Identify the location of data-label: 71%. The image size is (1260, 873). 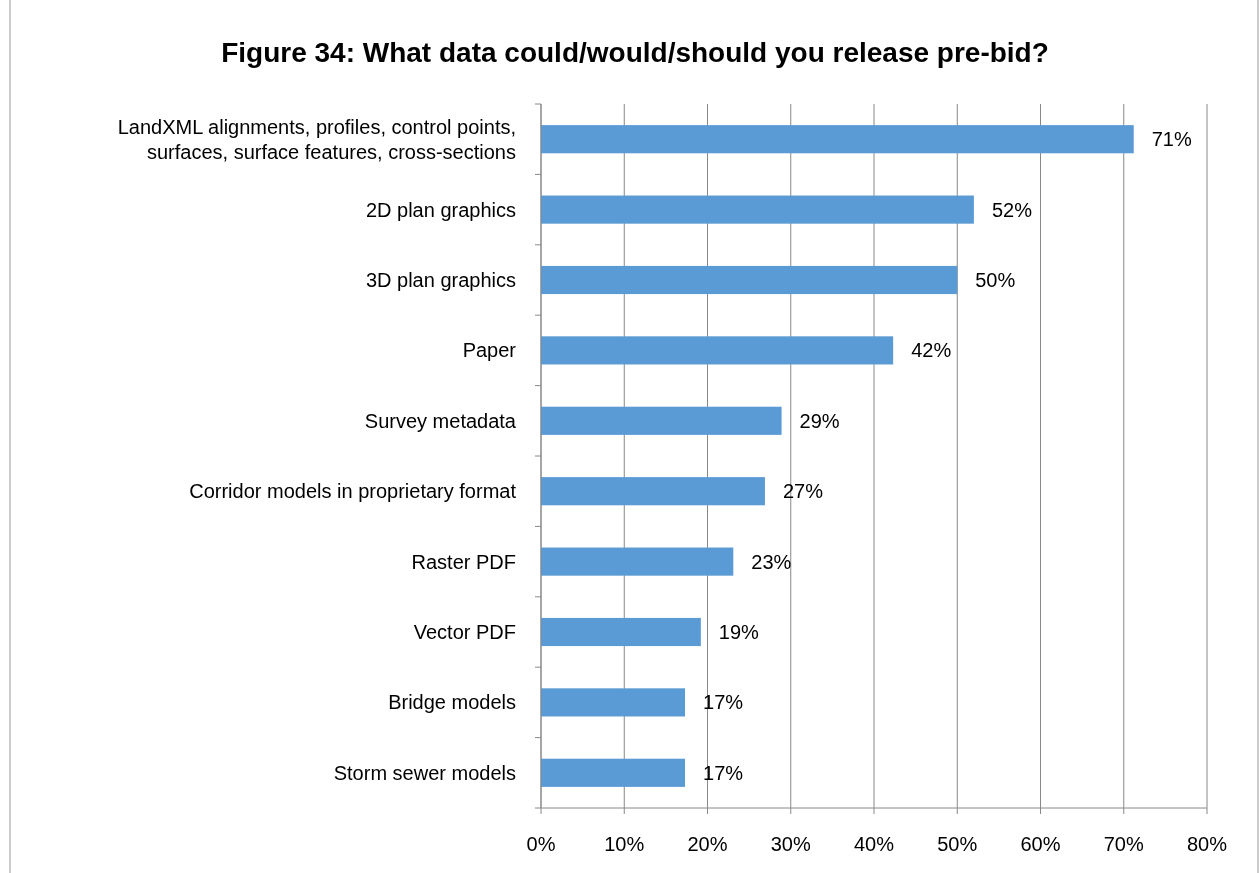
(1171, 139).